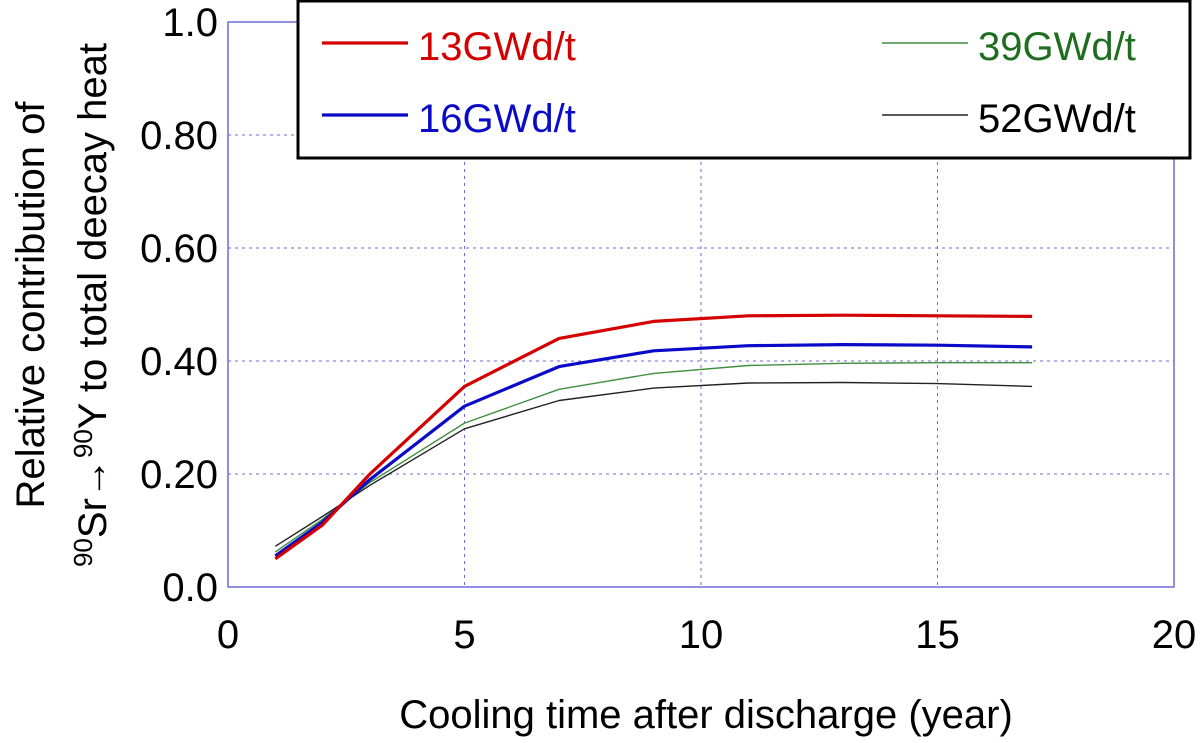  What do you see at coordinates (1174, 635) in the screenshot?
I see `x-tick-label-4: 20` at bounding box center [1174, 635].